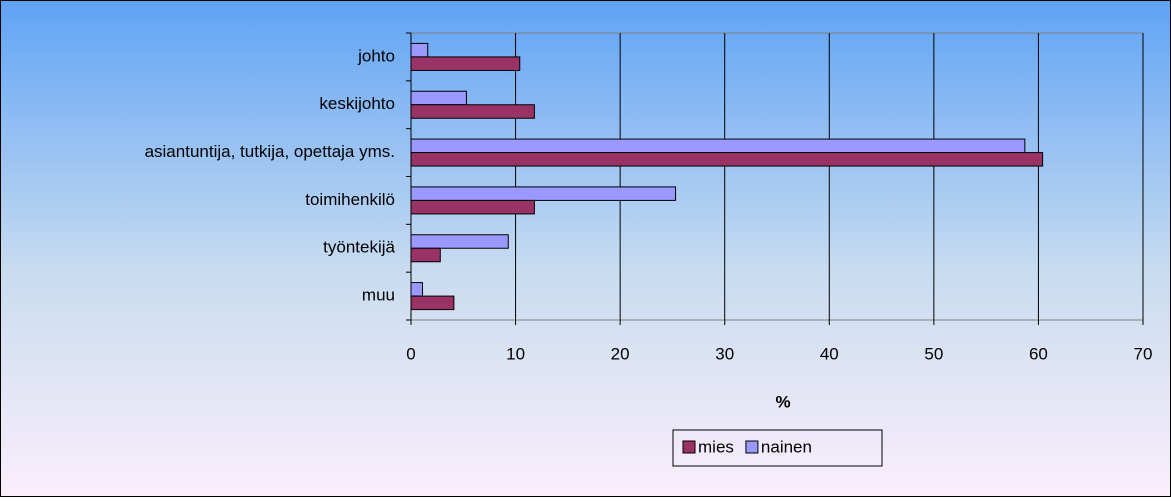 This screenshot has height=502, width=1171. What do you see at coordinates (933, 353) in the screenshot?
I see `x-tick-label: 50` at bounding box center [933, 353].